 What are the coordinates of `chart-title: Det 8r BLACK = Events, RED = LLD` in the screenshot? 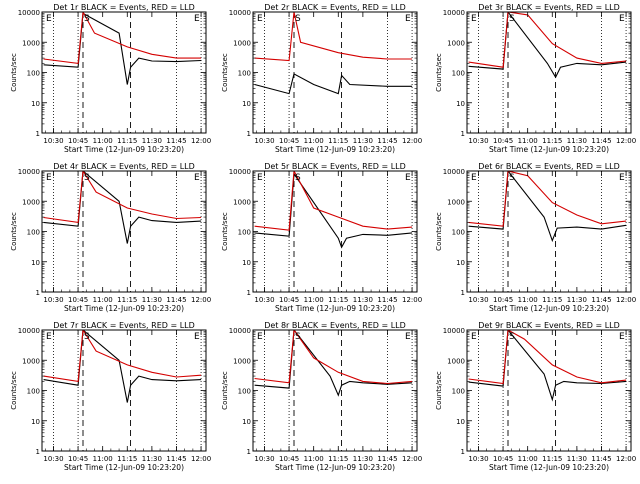 It's located at (335, 325).